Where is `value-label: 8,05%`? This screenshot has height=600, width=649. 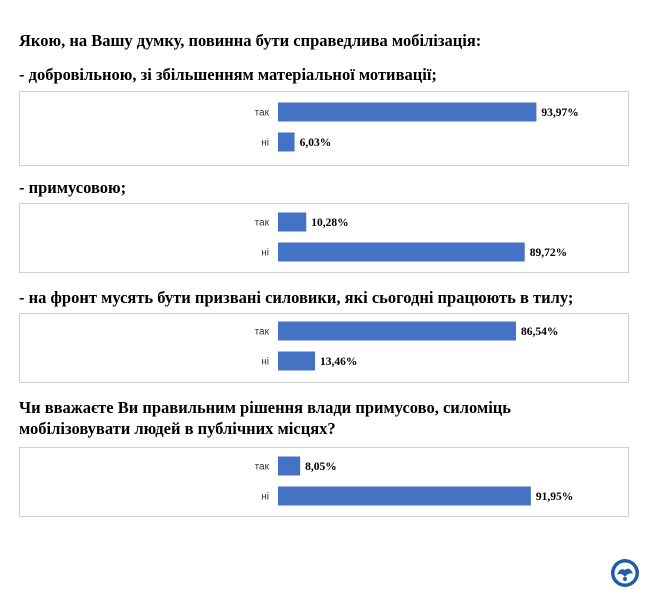
value-label: 8,05% is located at coordinates (321, 467).